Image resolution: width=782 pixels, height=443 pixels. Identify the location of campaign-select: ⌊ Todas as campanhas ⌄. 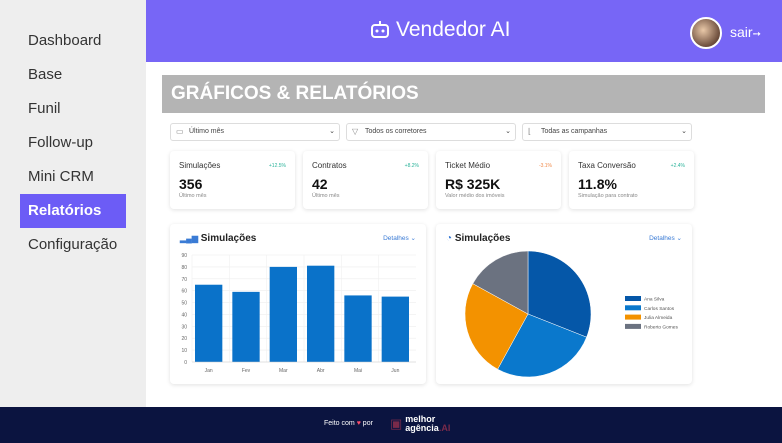
(607, 132).